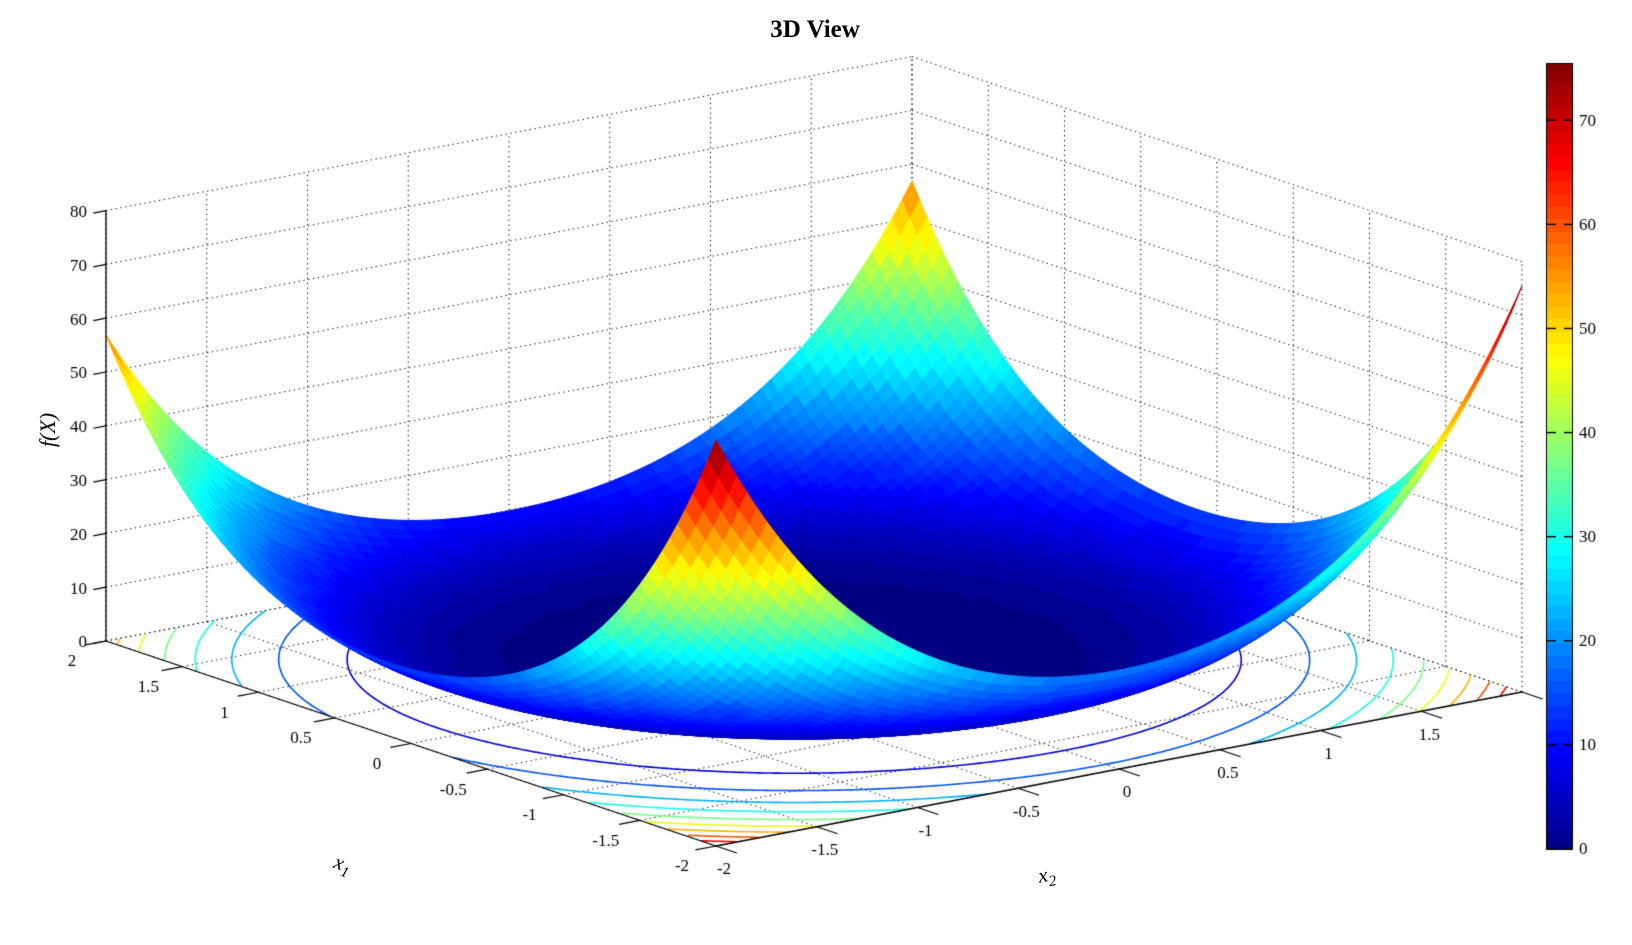  I want to click on chart-title: 3D View, so click(815, 29).